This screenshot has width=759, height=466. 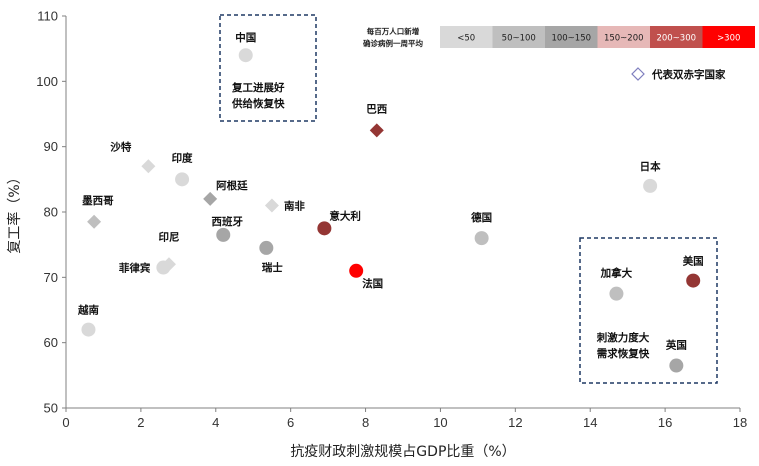 I want to click on legend-title-line-2: 确诊病例一周平均, so click(x=393, y=43).